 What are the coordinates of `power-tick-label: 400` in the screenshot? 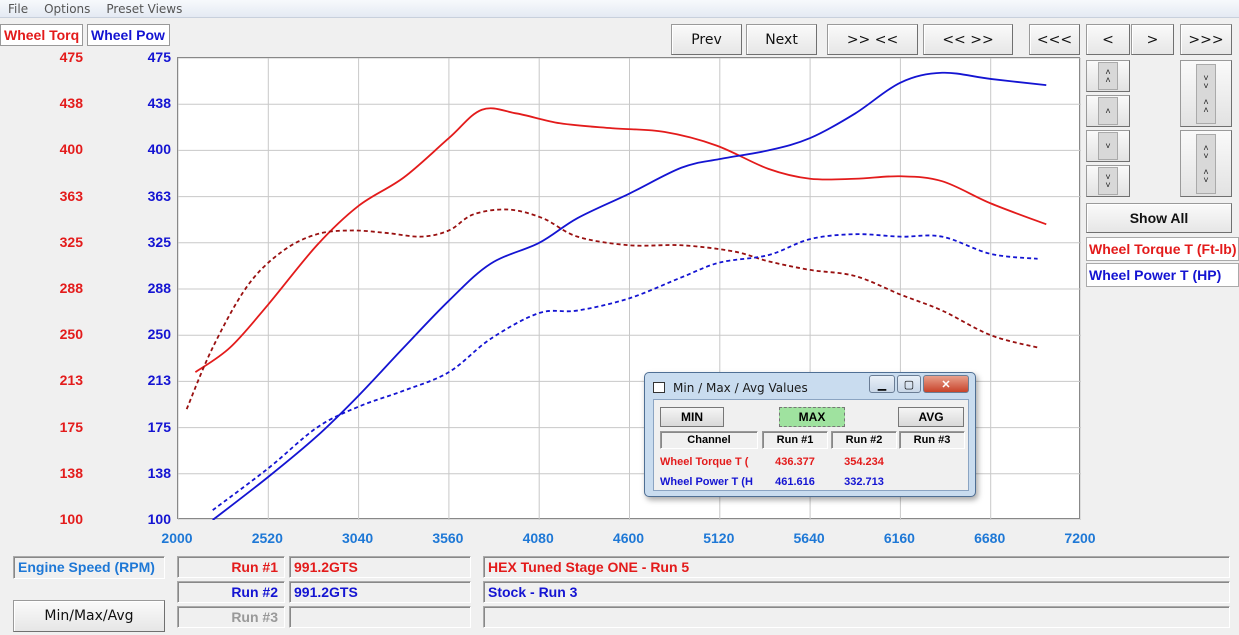 It's located at (159, 149).